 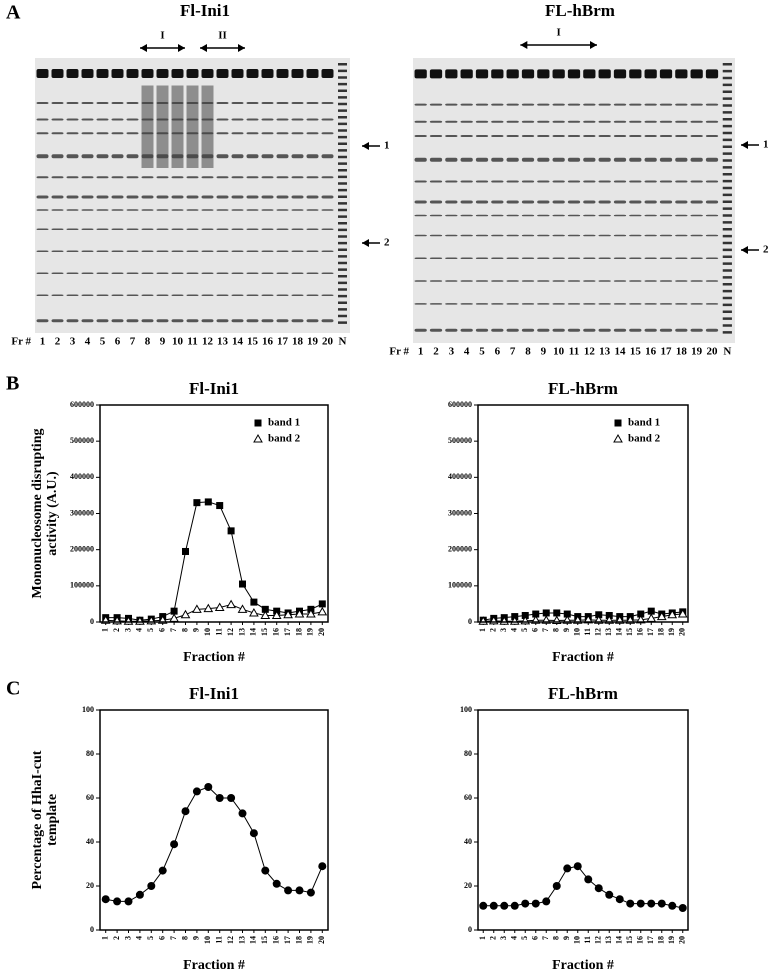 I want to click on x-tick-label: 11, so click(x=219, y=632).